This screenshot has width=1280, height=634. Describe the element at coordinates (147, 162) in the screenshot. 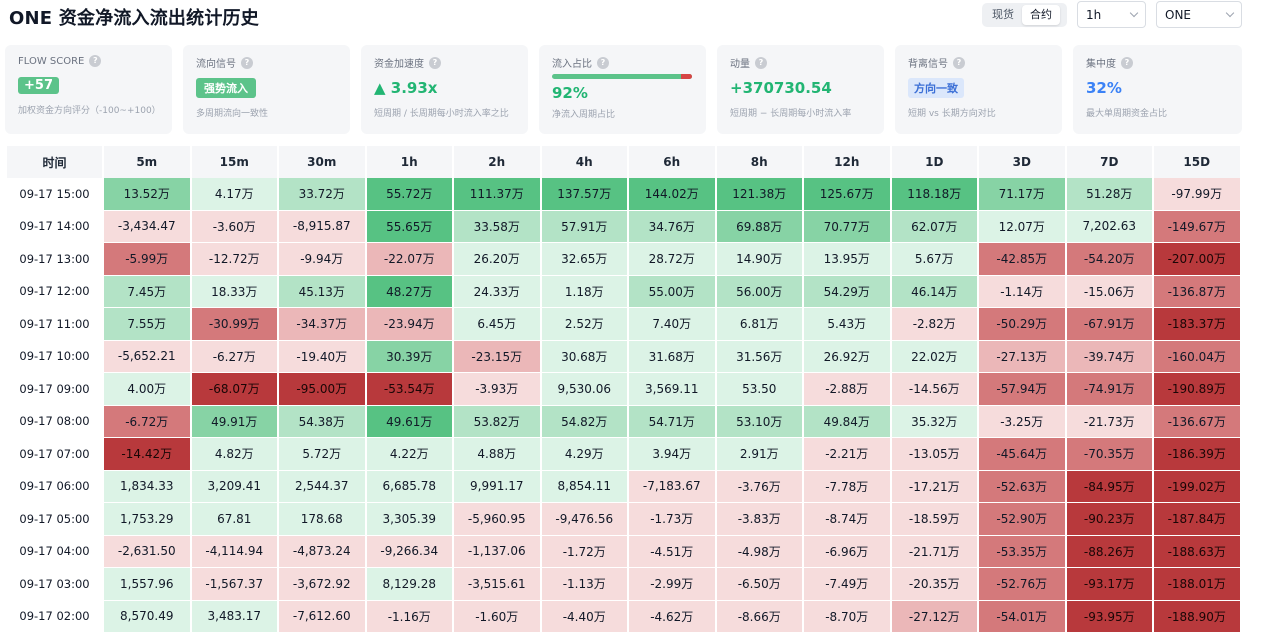

I see `column-header-5m: 5m` at that location.